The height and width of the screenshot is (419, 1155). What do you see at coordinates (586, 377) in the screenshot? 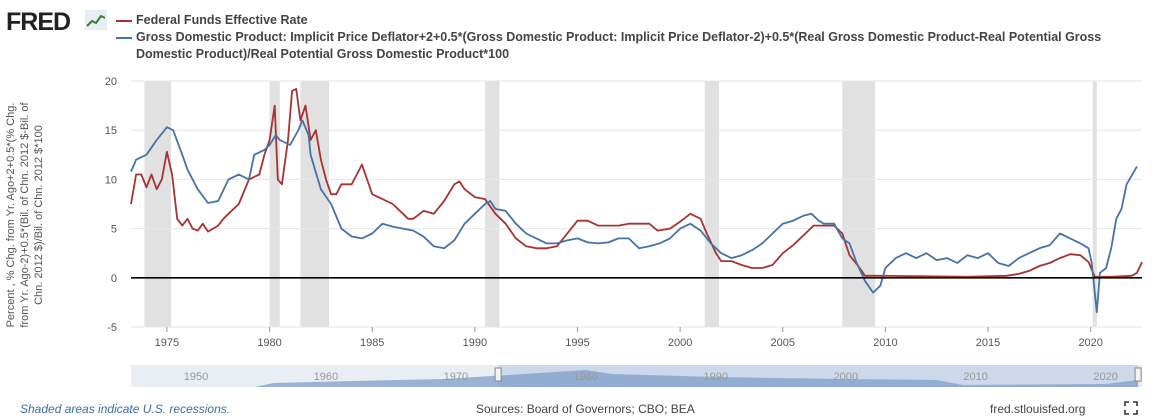
I see `navigator-label: 1980` at bounding box center [586, 377].